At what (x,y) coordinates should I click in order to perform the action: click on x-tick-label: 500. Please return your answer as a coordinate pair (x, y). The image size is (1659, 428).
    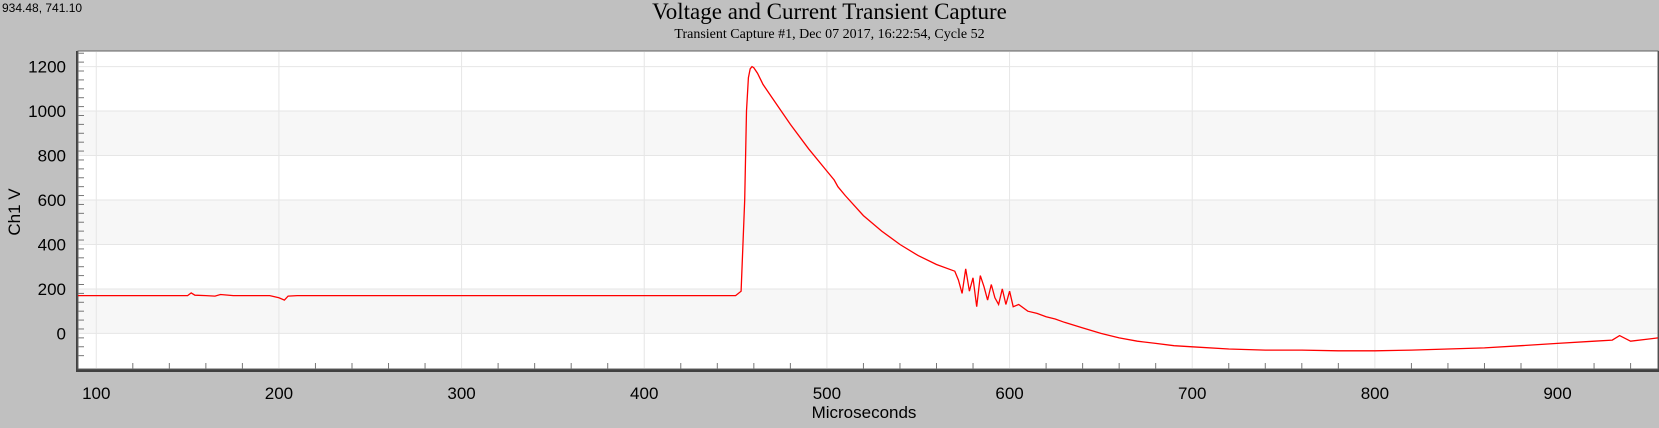
    Looking at the image, I should click on (827, 393).